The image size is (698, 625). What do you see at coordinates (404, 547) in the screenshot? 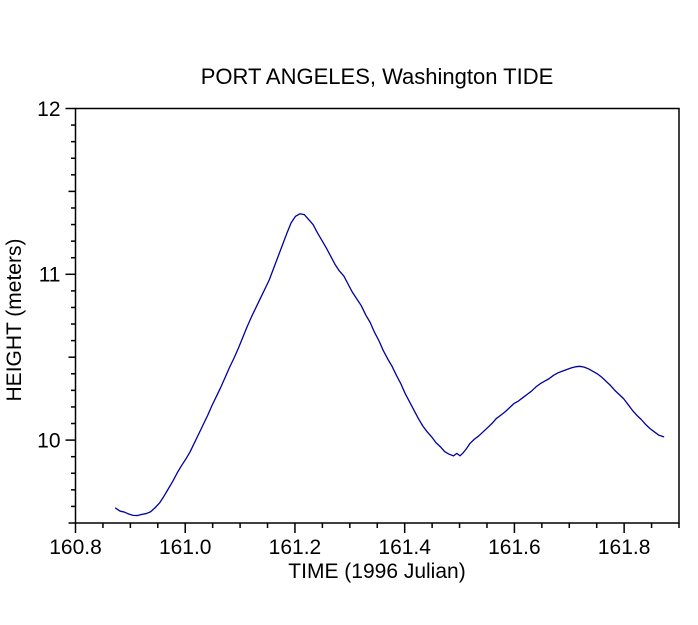
I see `x-tick-label: 161.4` at bounding box center [404, 547].